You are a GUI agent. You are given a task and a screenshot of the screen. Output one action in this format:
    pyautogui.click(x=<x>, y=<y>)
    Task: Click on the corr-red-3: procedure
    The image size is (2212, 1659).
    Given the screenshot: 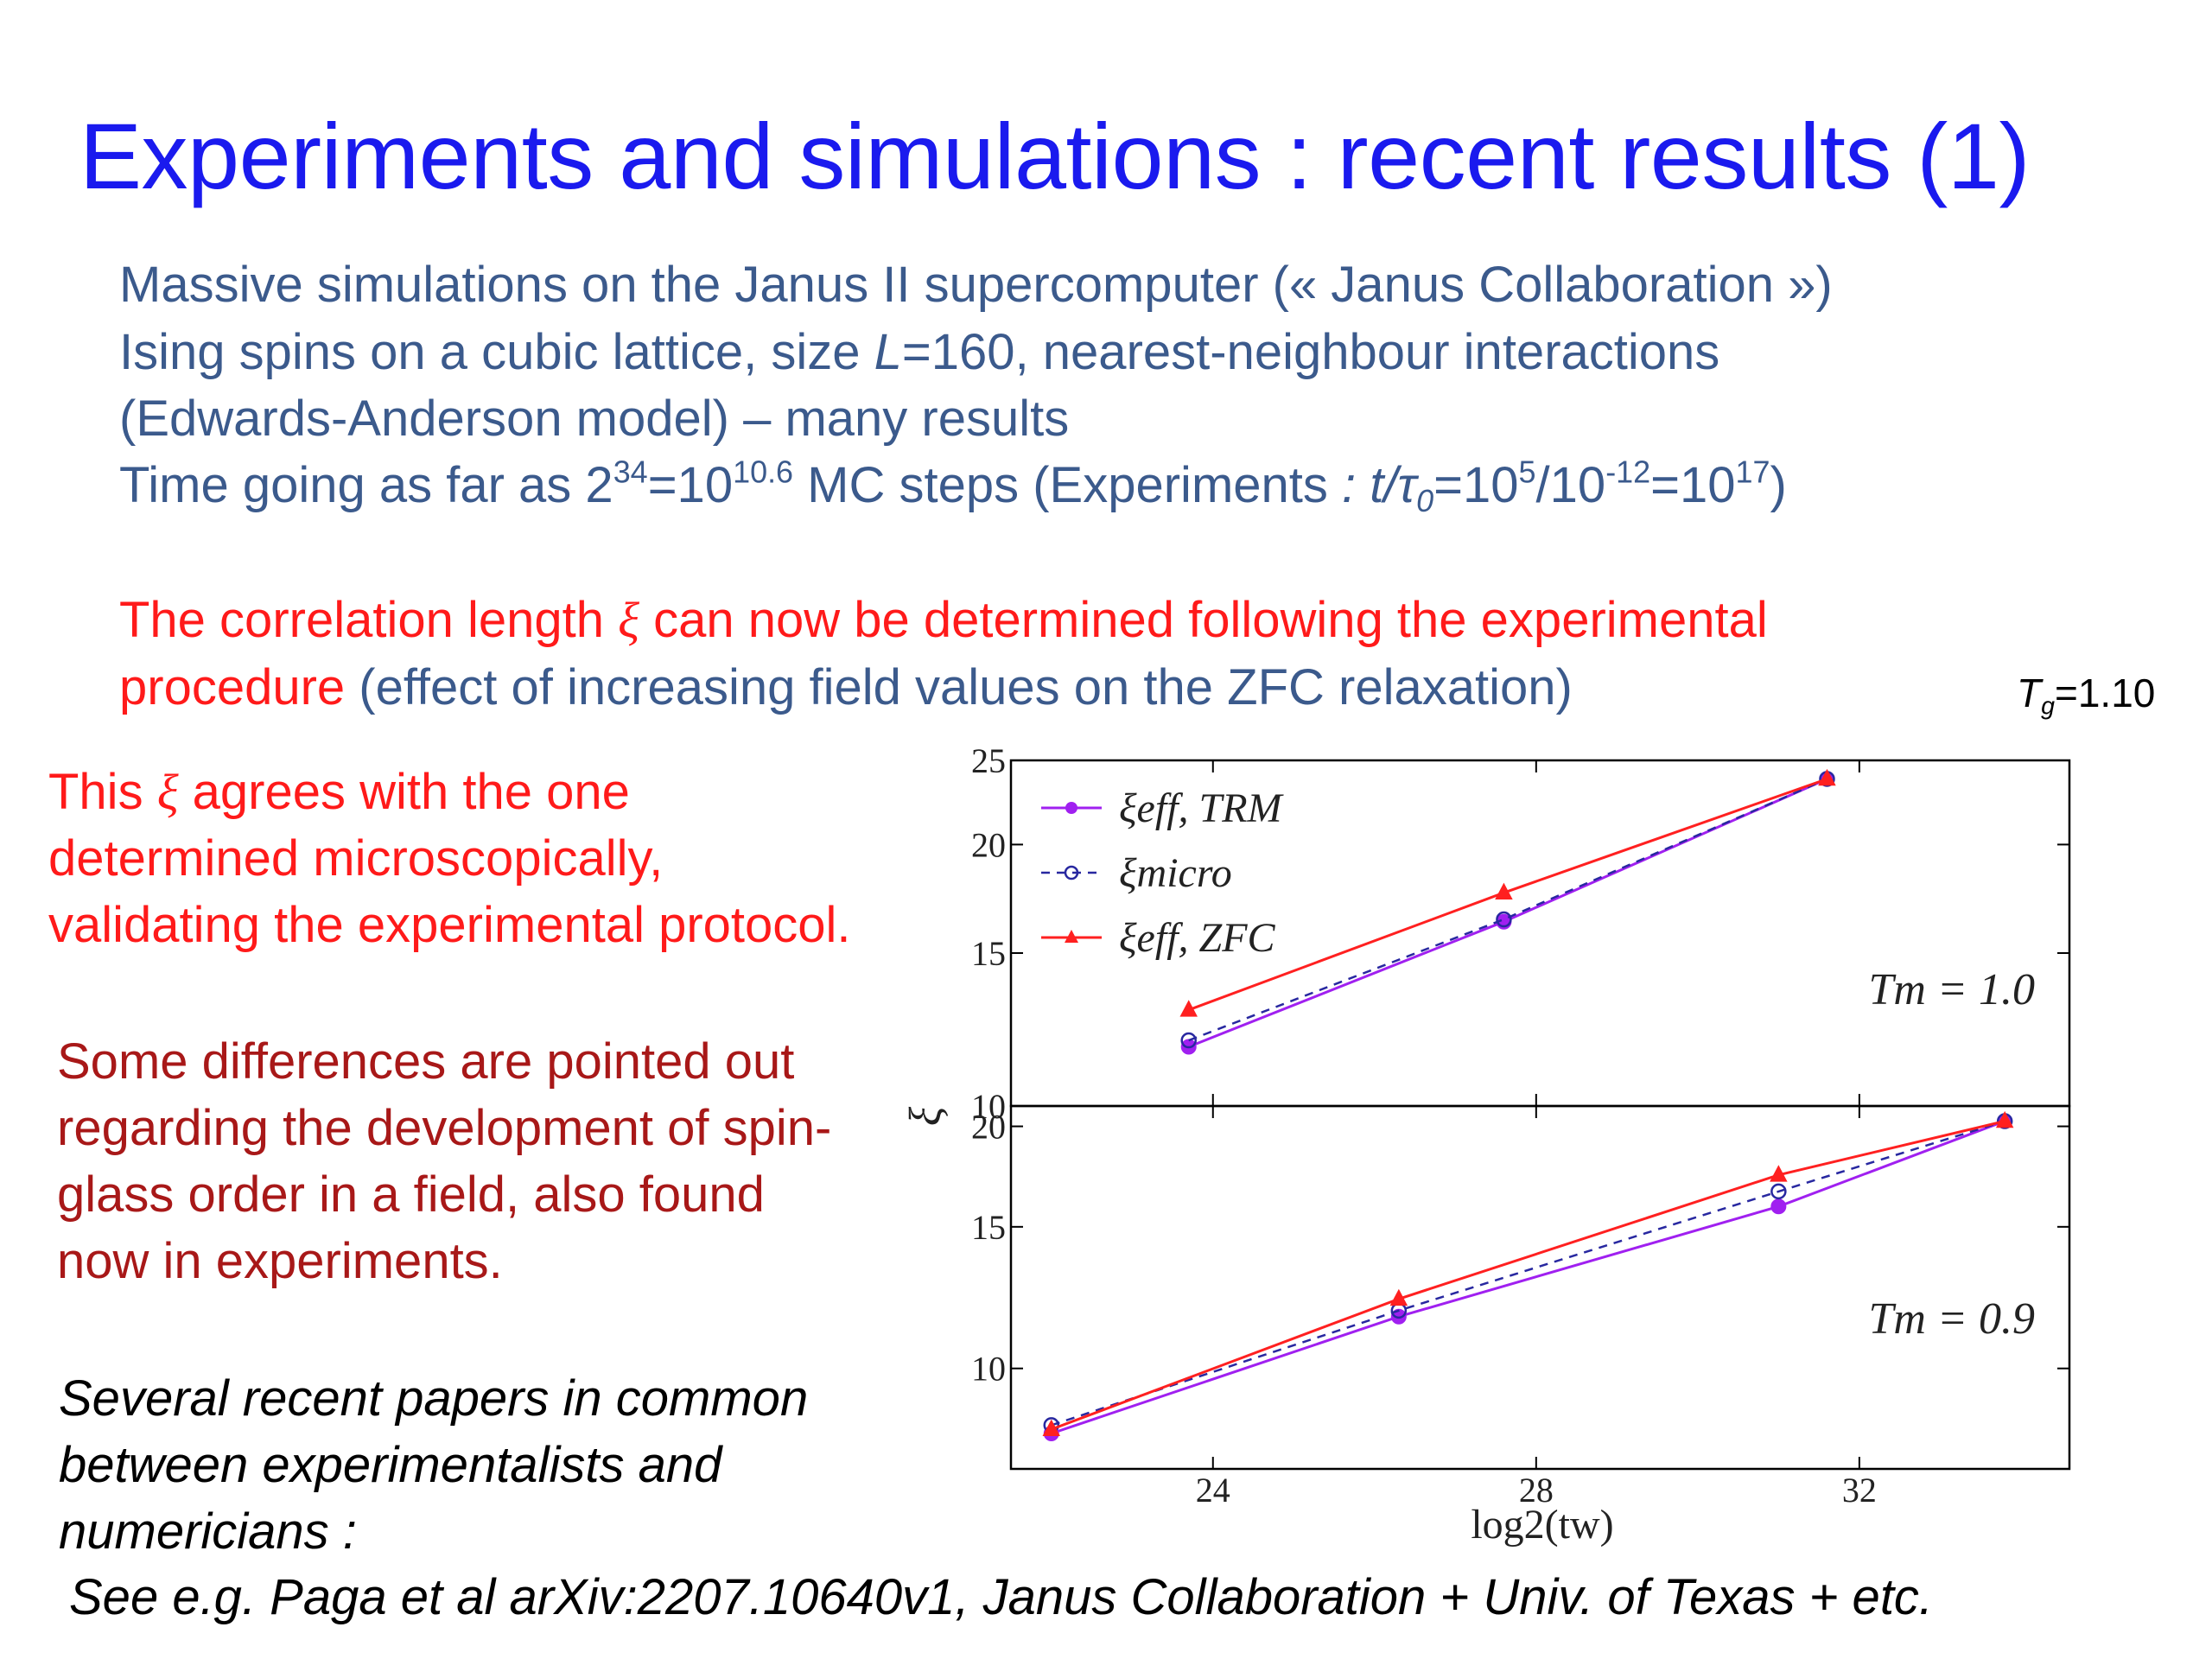 What is the action you would take?
    pyautogui.click(x=232, y=687)
    